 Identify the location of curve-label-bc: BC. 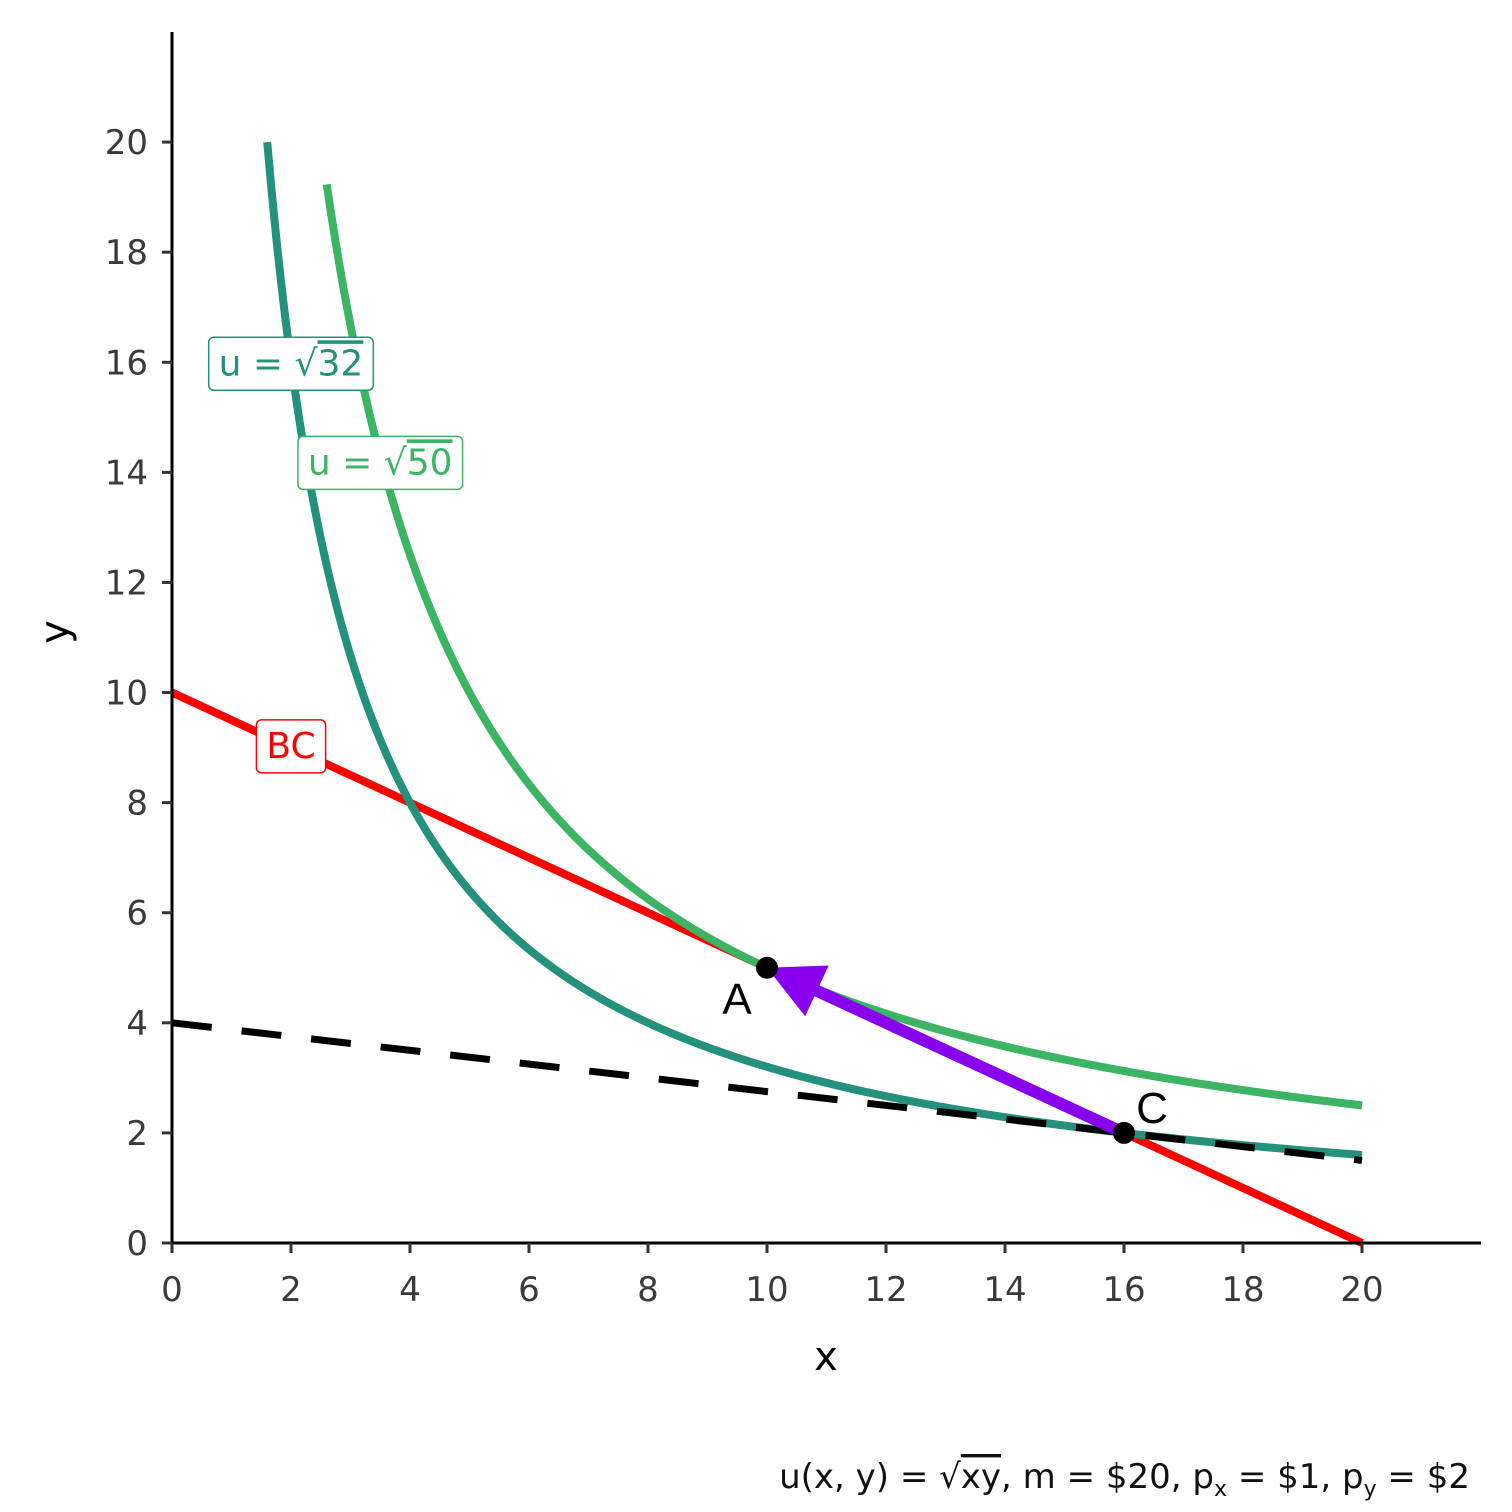
(291, 746).